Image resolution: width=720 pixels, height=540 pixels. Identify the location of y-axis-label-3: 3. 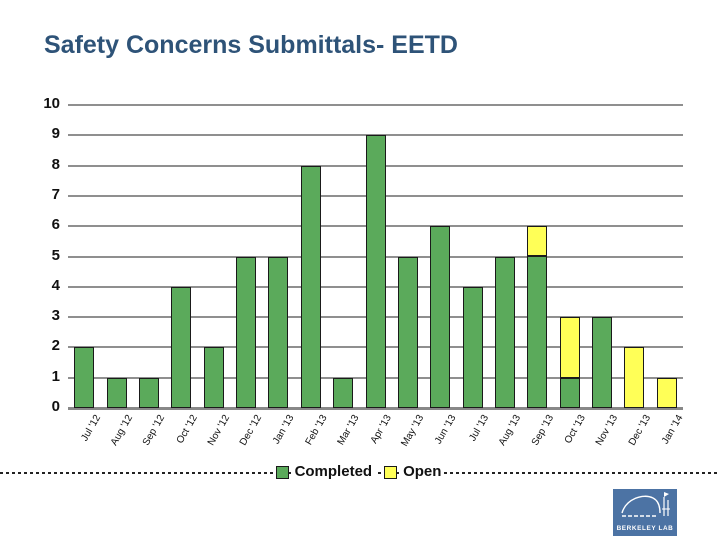
(55, 316).